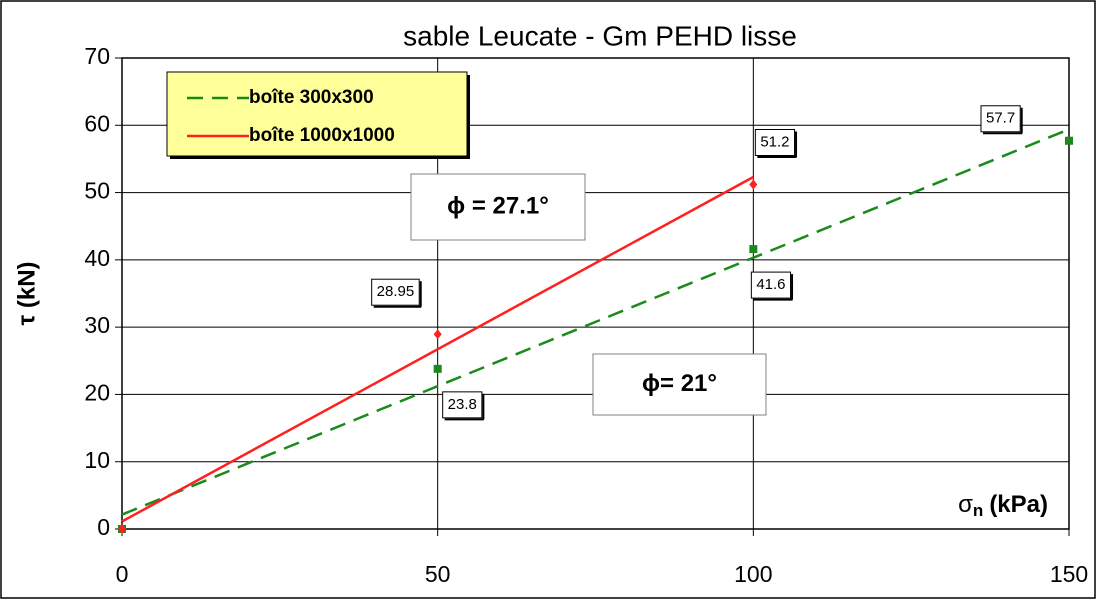 The height and width of the screenshot is (600, 1097). I want to click on data-label: 41.6, so click(770, 284).